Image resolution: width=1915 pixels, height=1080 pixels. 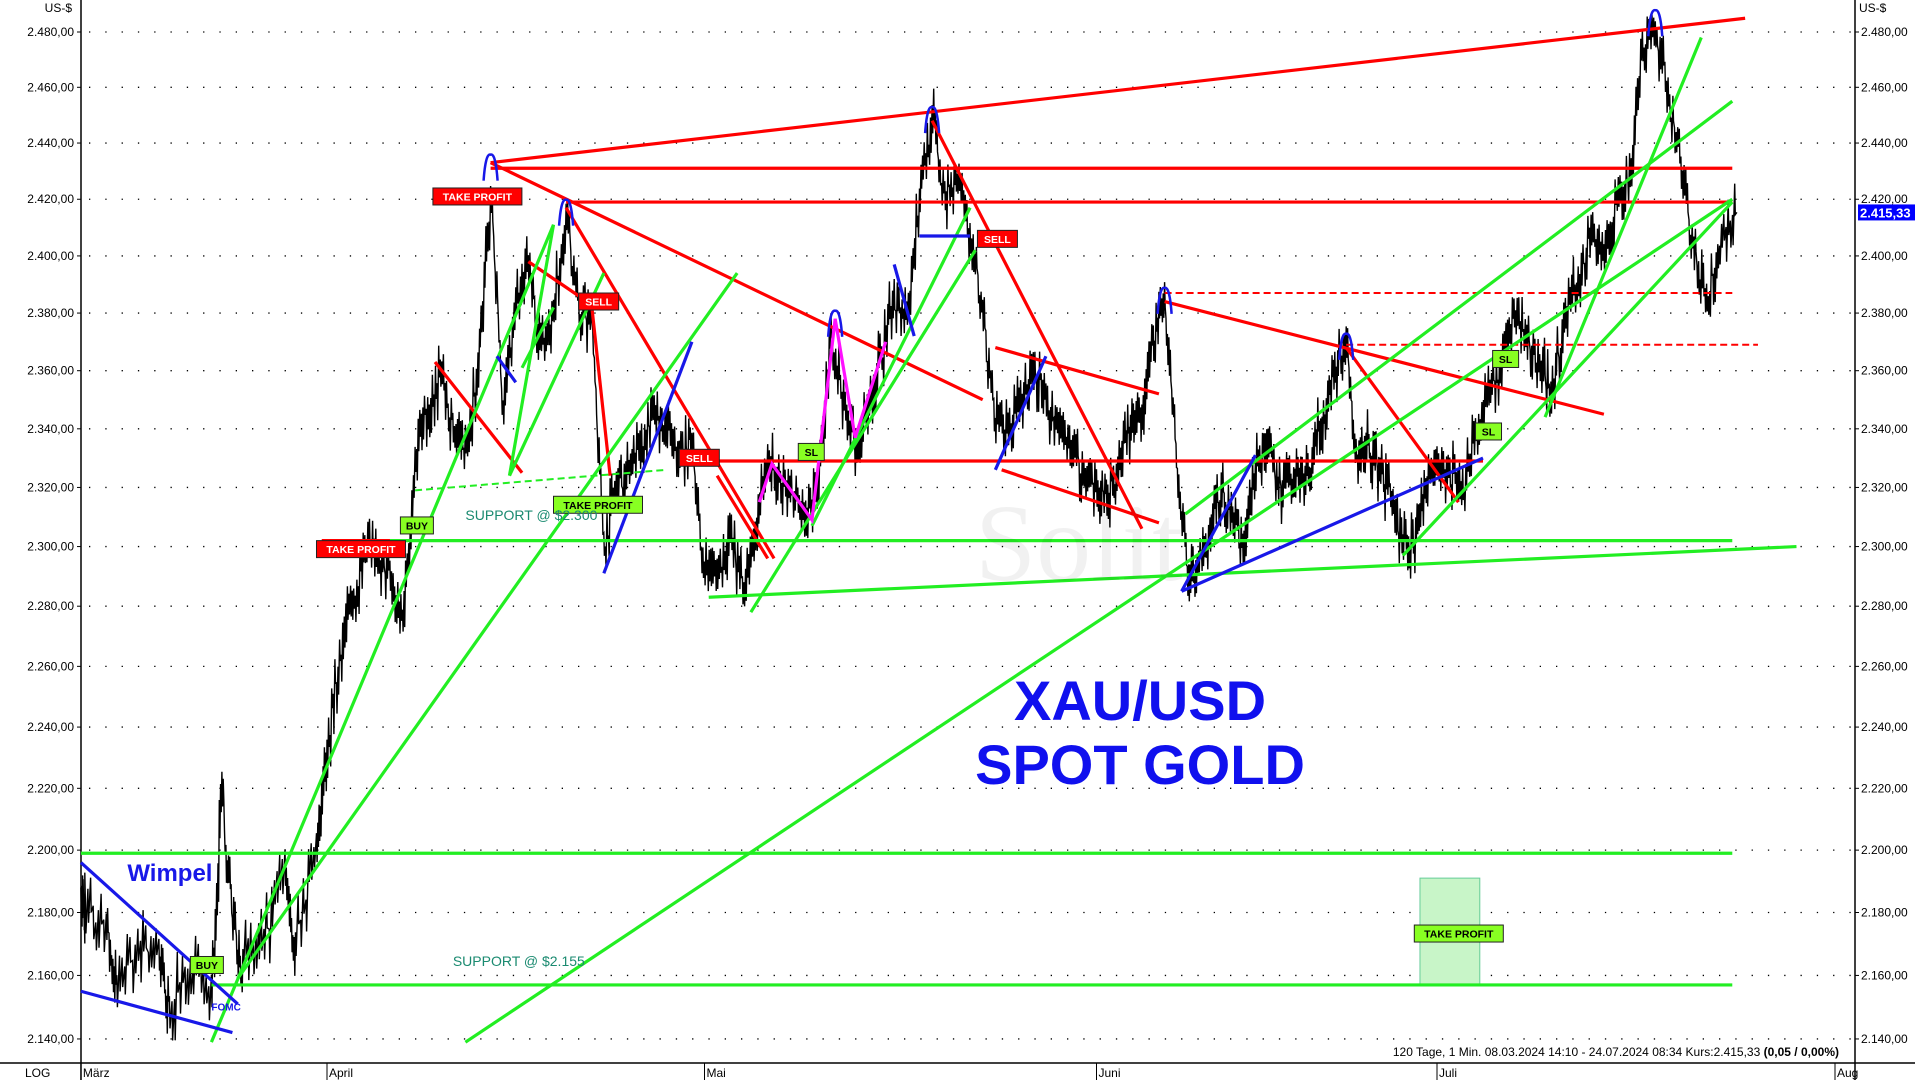 What do you see at coordinates (519, 961) in the screenshot?
I see `support-annotation: SUPPORT @ $2.155` at bounding box center [519, 961].